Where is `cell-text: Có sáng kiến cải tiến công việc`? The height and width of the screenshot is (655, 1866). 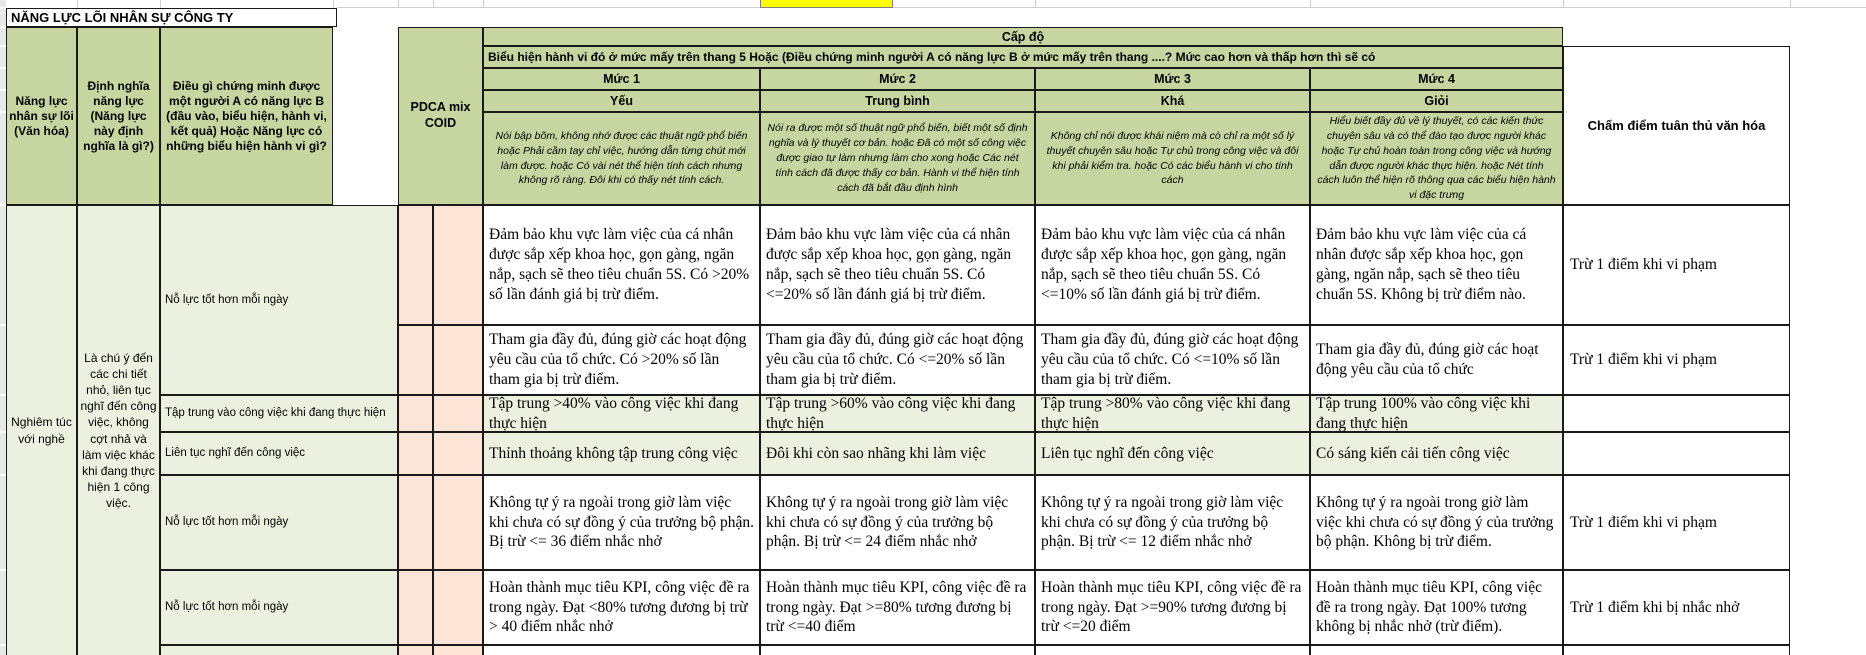
cell-text: Có sáng kiến cải tiến công việc is located at coordinates (1413, 453).